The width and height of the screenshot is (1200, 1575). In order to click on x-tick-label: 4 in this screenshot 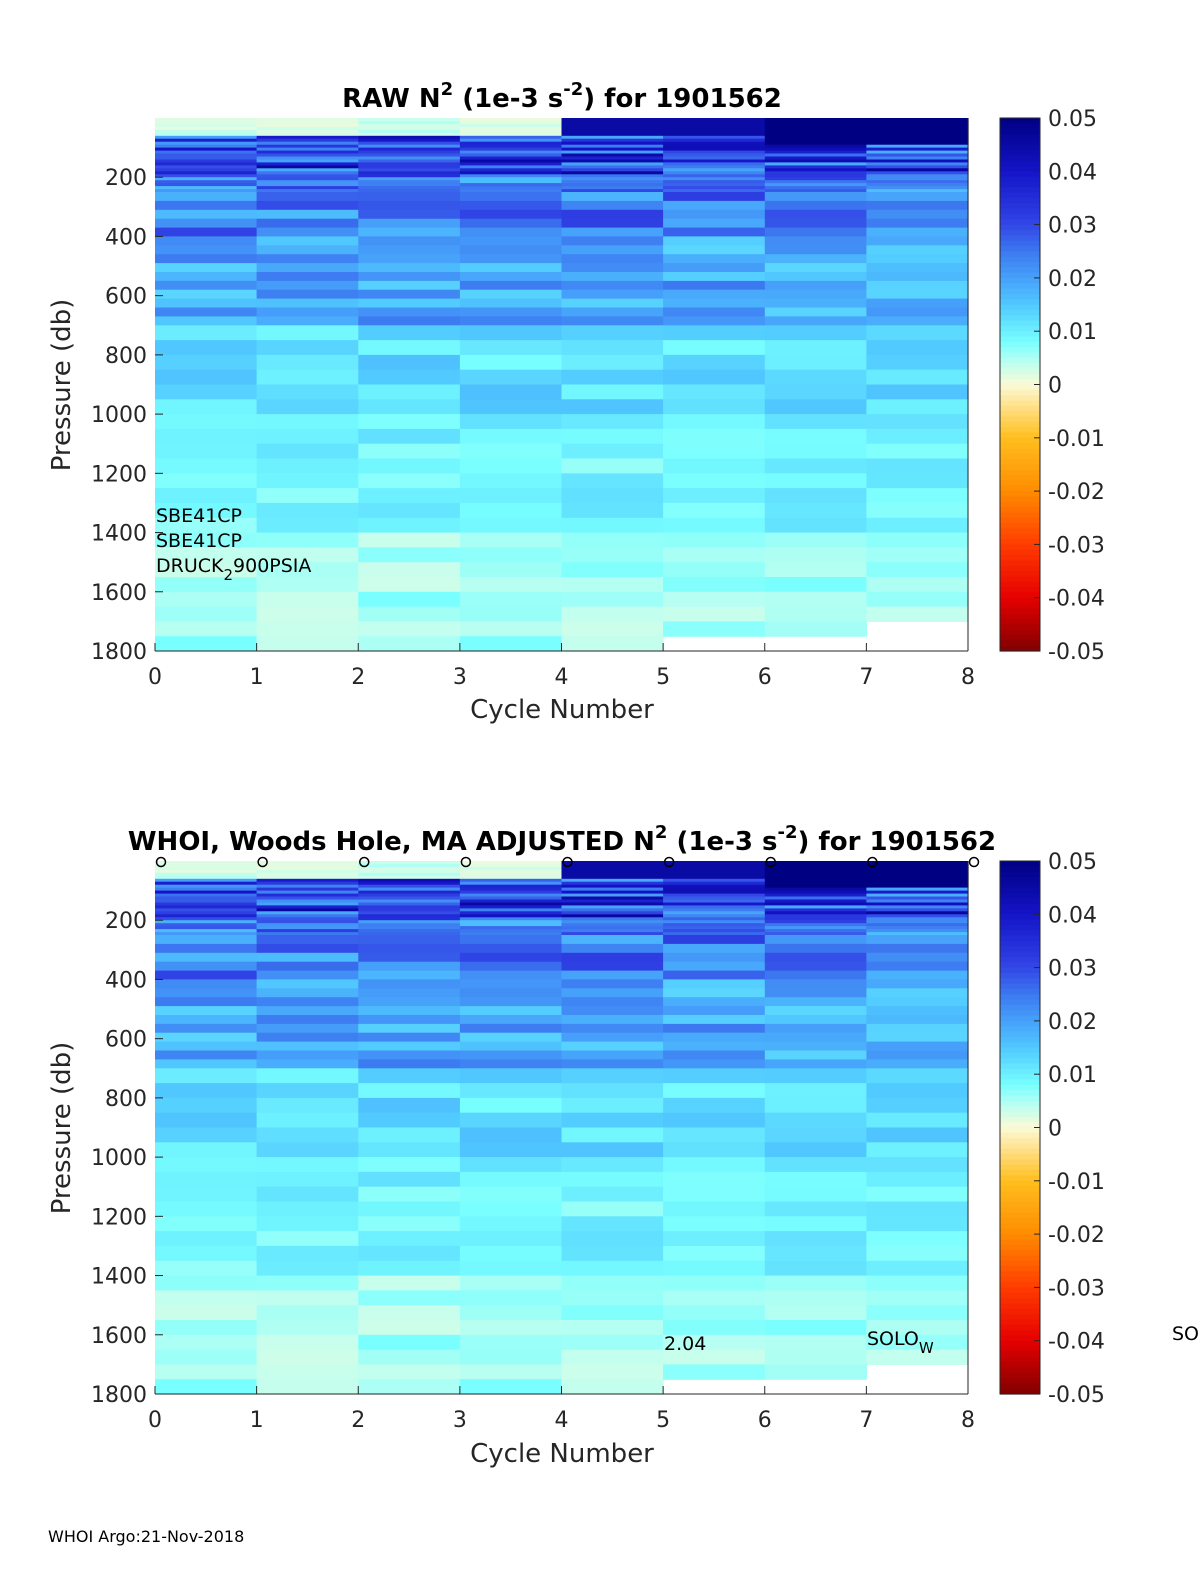, I will do `click(562, 677)`.